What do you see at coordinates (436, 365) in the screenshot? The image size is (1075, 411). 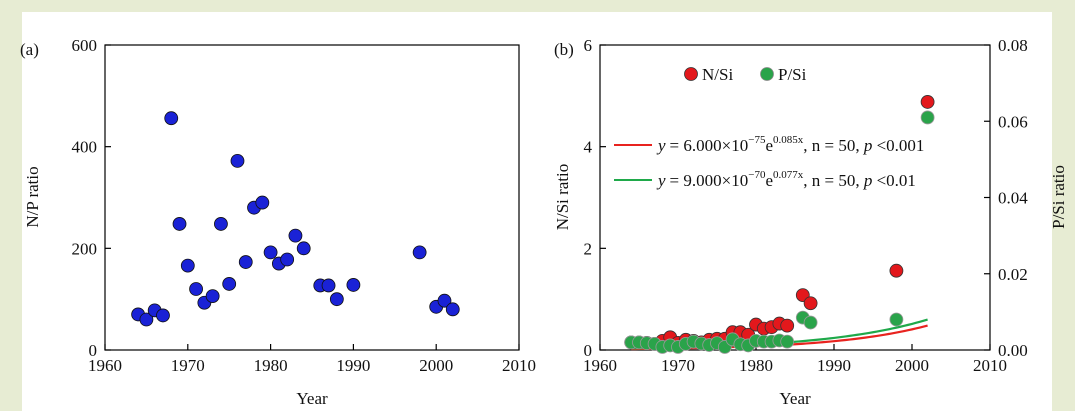 I see `chart-a-xtick-label: 2000` at bounding box center [436, 365].